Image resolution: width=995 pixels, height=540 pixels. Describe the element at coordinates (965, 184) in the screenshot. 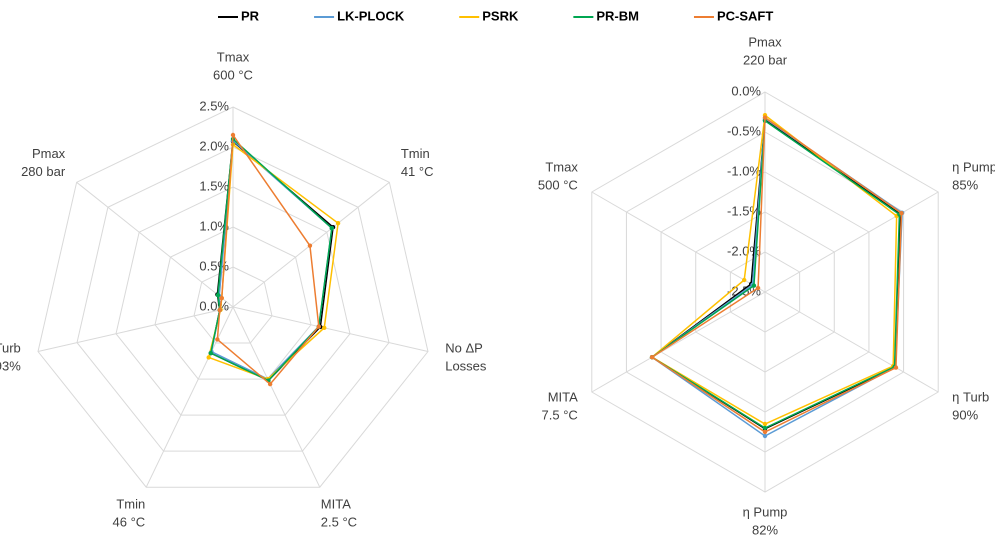

I see `axis-label: 85%` at that location.